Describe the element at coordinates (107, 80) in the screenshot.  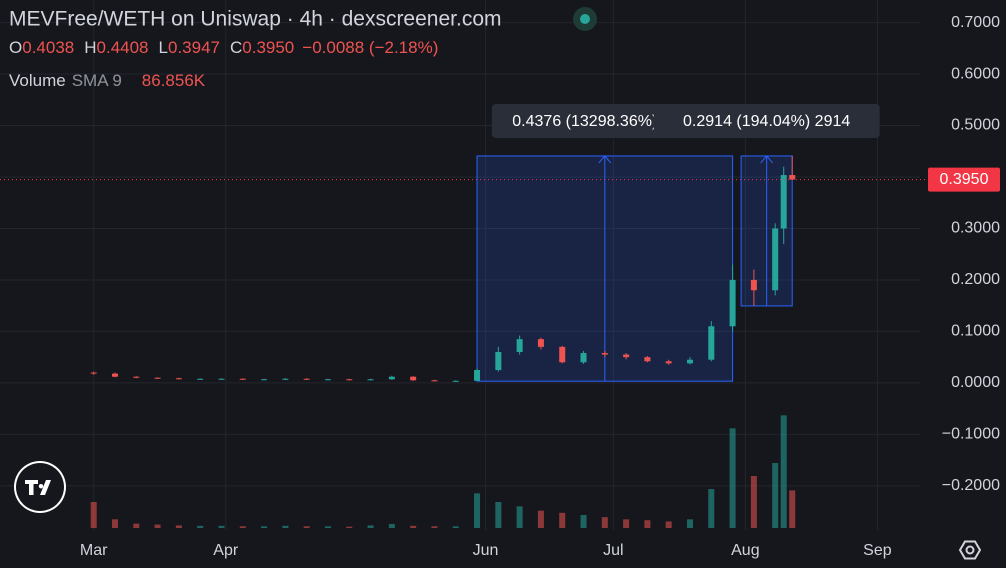
I see `volume-legend: Volume SMA 9 86.856K` at that location.